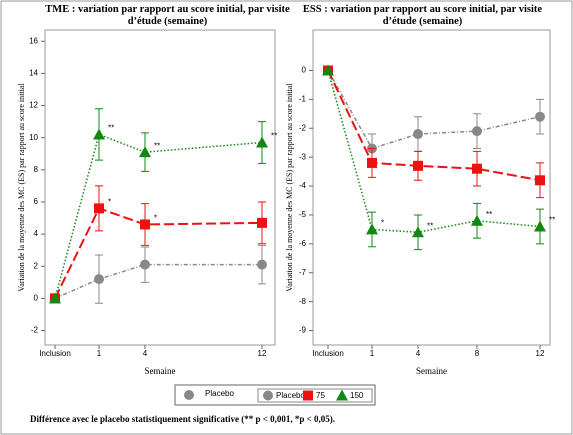 This screenshot has height=435, width=573. Describe the element at coordinates (33, 105) in the screenshot. I see `y-tick-label: 12` at that location.